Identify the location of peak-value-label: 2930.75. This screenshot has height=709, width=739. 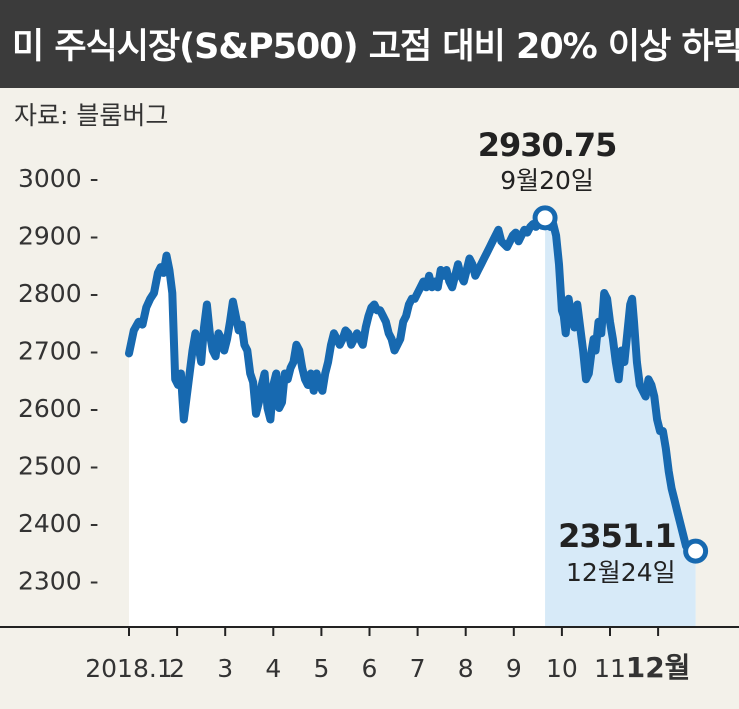
(547, 145).